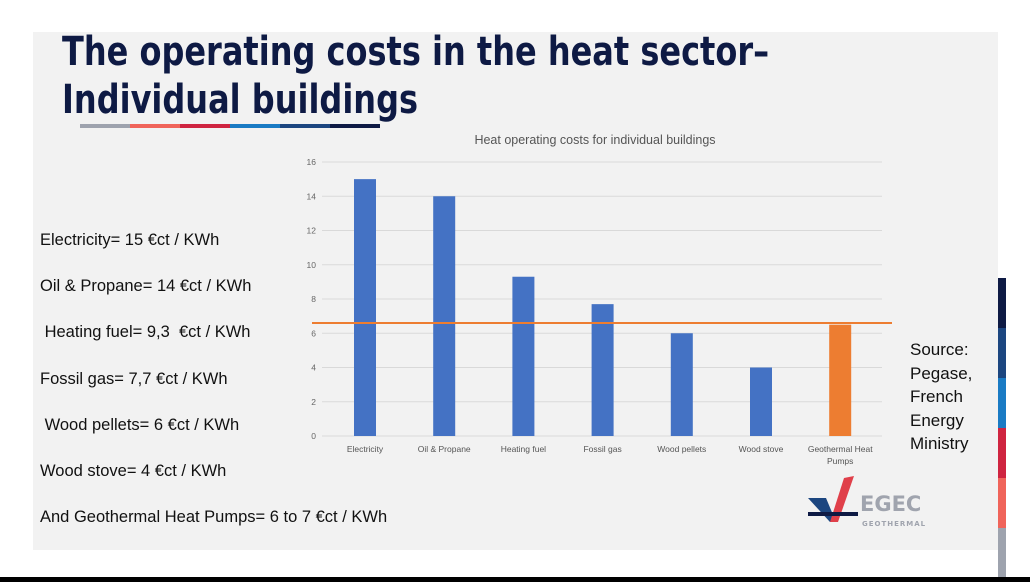 The width and height of the screenshot is (1030, 582). What do you see at coordinates (133, 471) in the screenshot?
I see `cost-fact: Wood stove= 4 €ct / KWh` at bounding box center [133, 471].